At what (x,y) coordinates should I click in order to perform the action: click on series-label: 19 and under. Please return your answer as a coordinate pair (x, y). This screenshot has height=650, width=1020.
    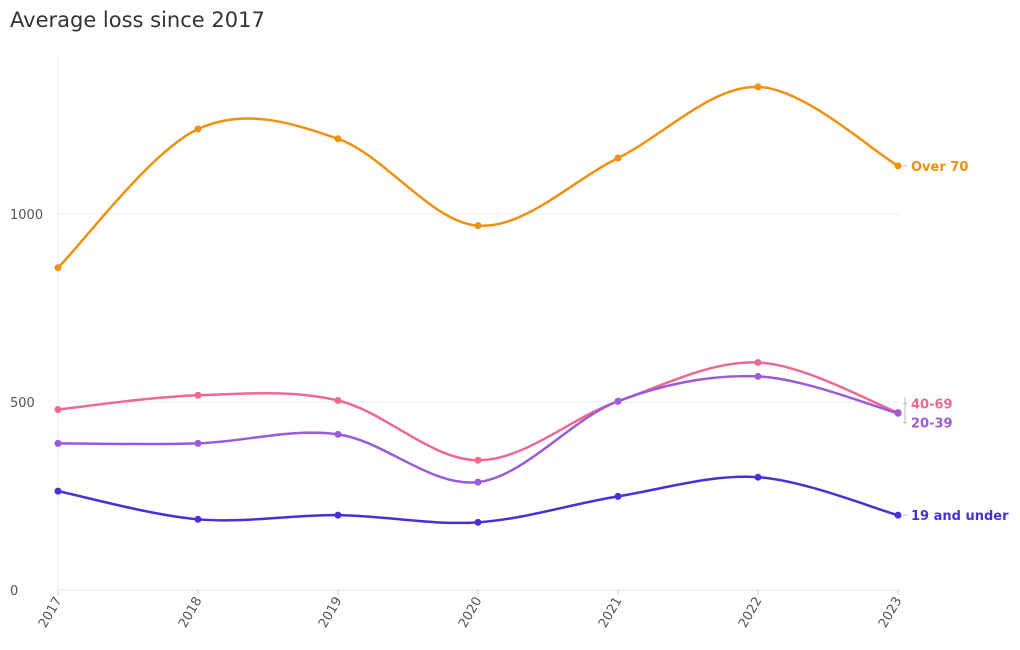
    Looking at the image, I should click on (960, 516).